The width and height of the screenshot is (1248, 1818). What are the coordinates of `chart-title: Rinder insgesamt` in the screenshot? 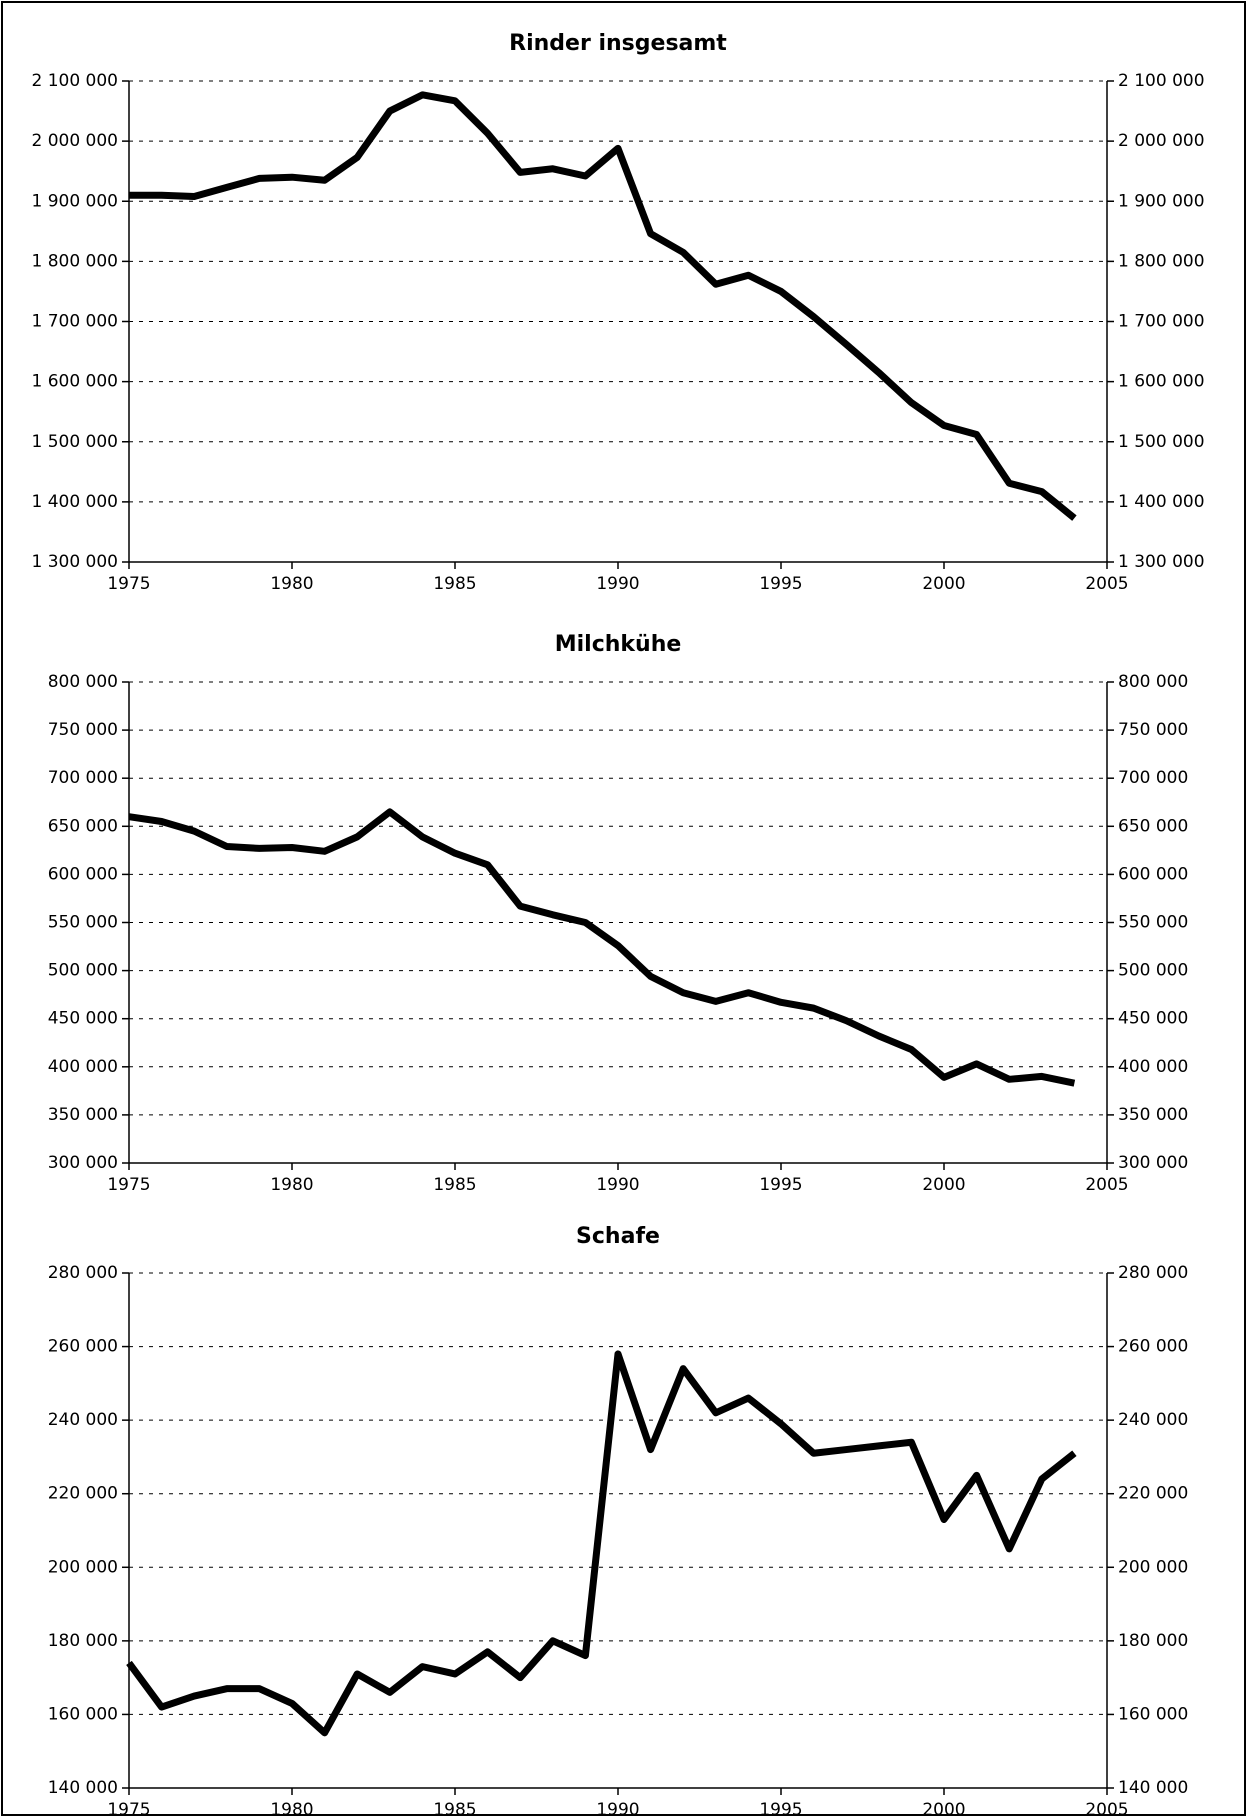 It's located at (618, 43).